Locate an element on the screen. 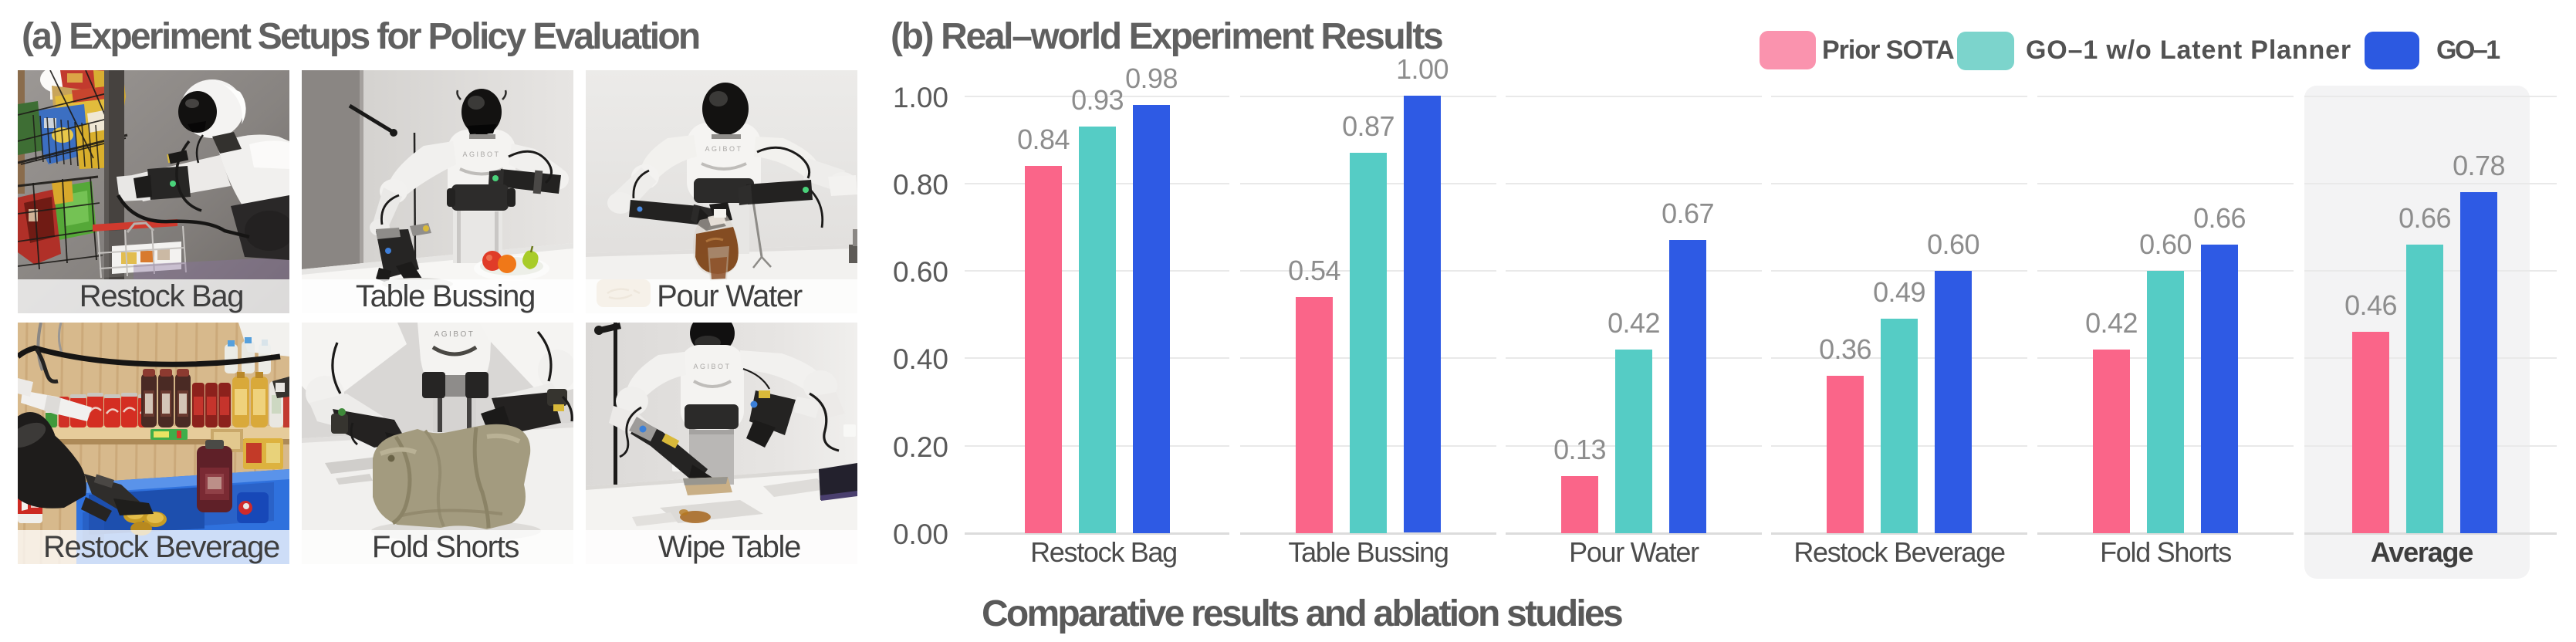  svg-text: Fold Shorts is located at coordinates (445, 547).